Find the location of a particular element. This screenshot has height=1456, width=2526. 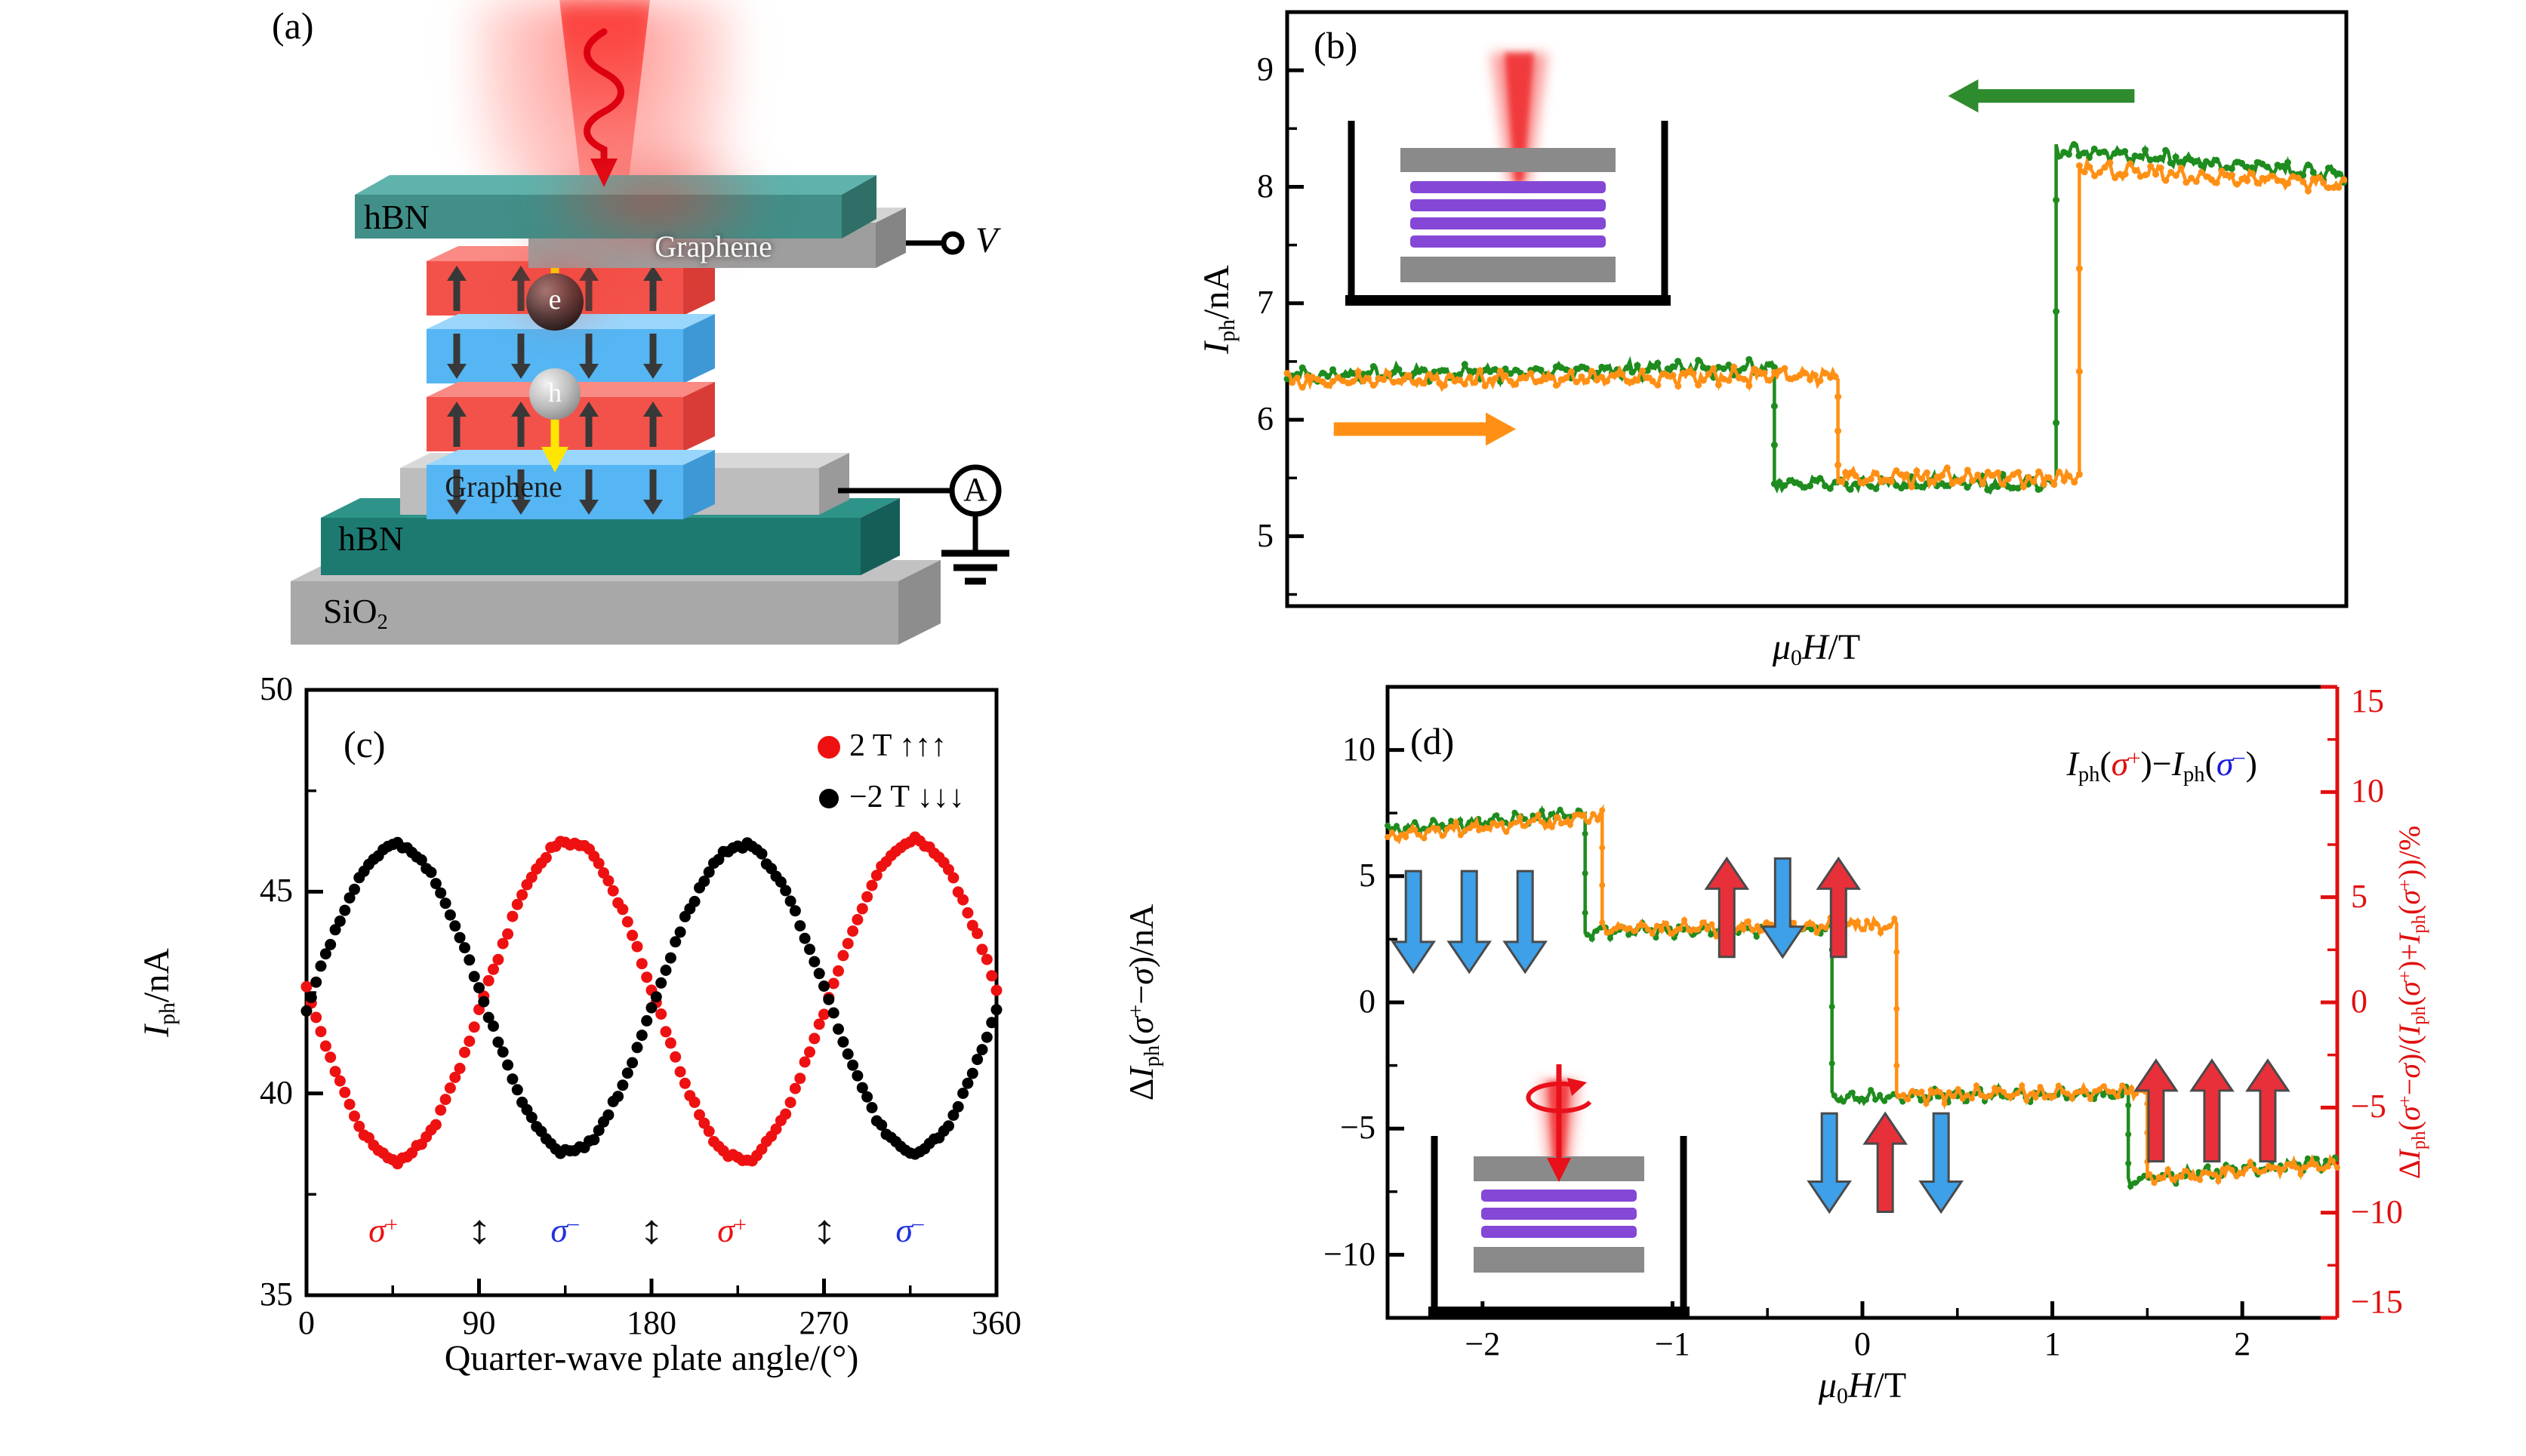

sweep-direction-arrow is located at coordinates (1425, 429).